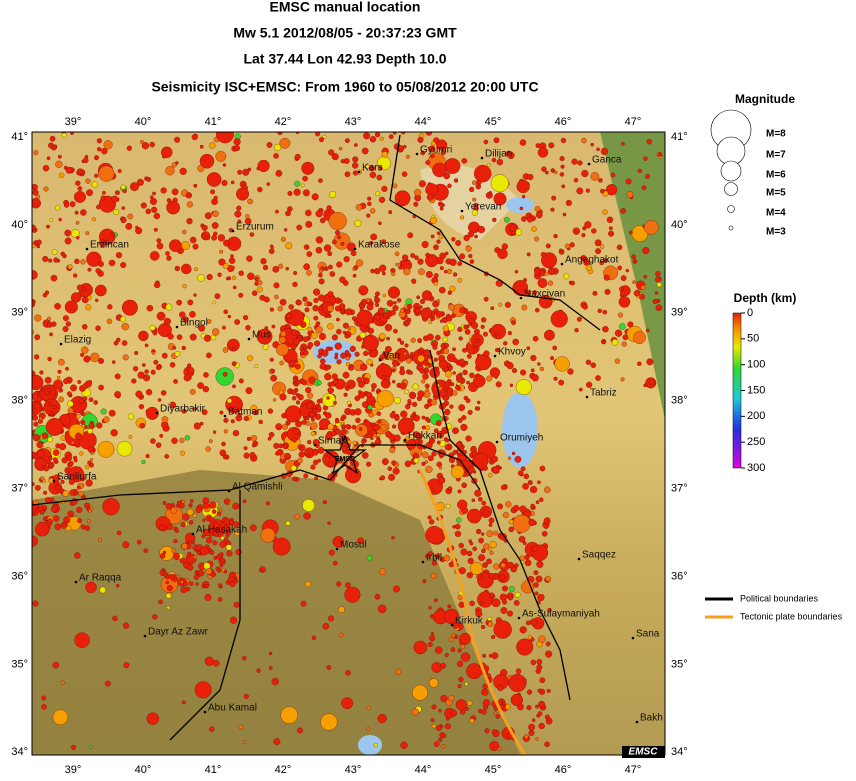 The height and width of the screenshot is (781, 856). Describe the element at coordinates (731, 228) in the screenshot. I see `magnitude-circle` at that location.